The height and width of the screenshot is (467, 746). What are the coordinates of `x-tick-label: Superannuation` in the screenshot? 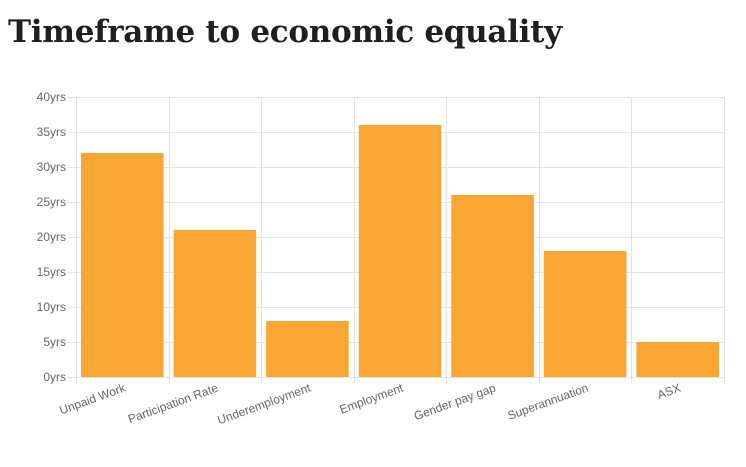 It's located at (548, 402).